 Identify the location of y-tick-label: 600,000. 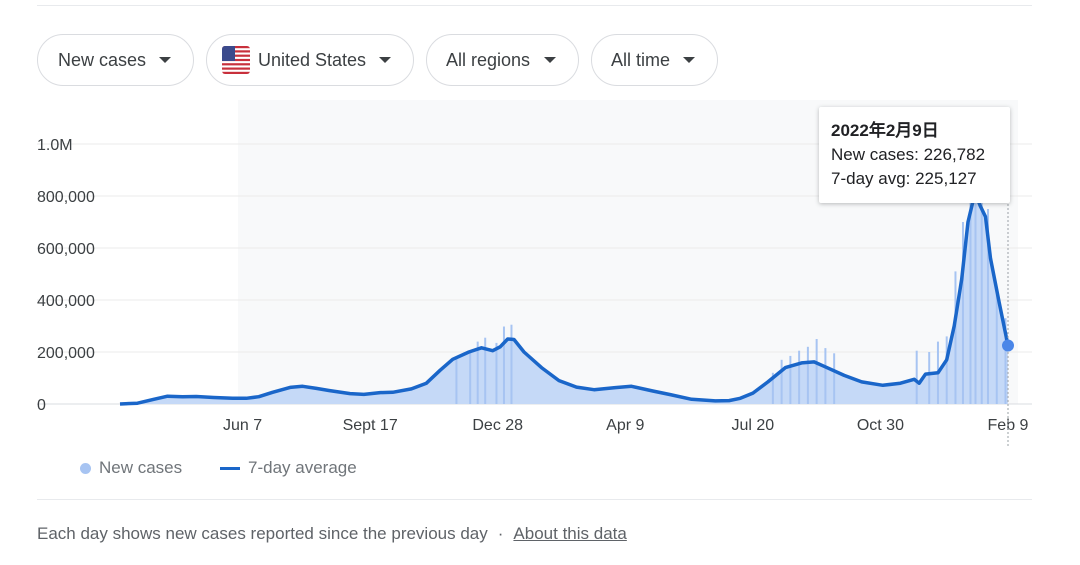
(66, 249).